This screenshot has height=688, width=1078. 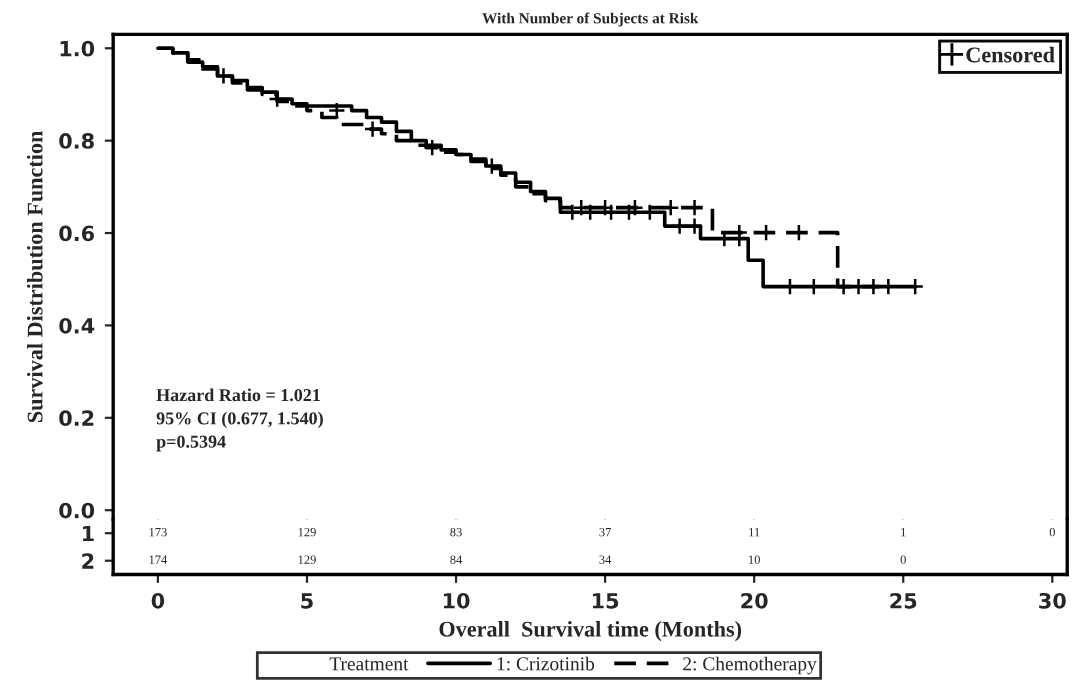 I want to click on legend-label: Censored, so click(x=1010, y=54).